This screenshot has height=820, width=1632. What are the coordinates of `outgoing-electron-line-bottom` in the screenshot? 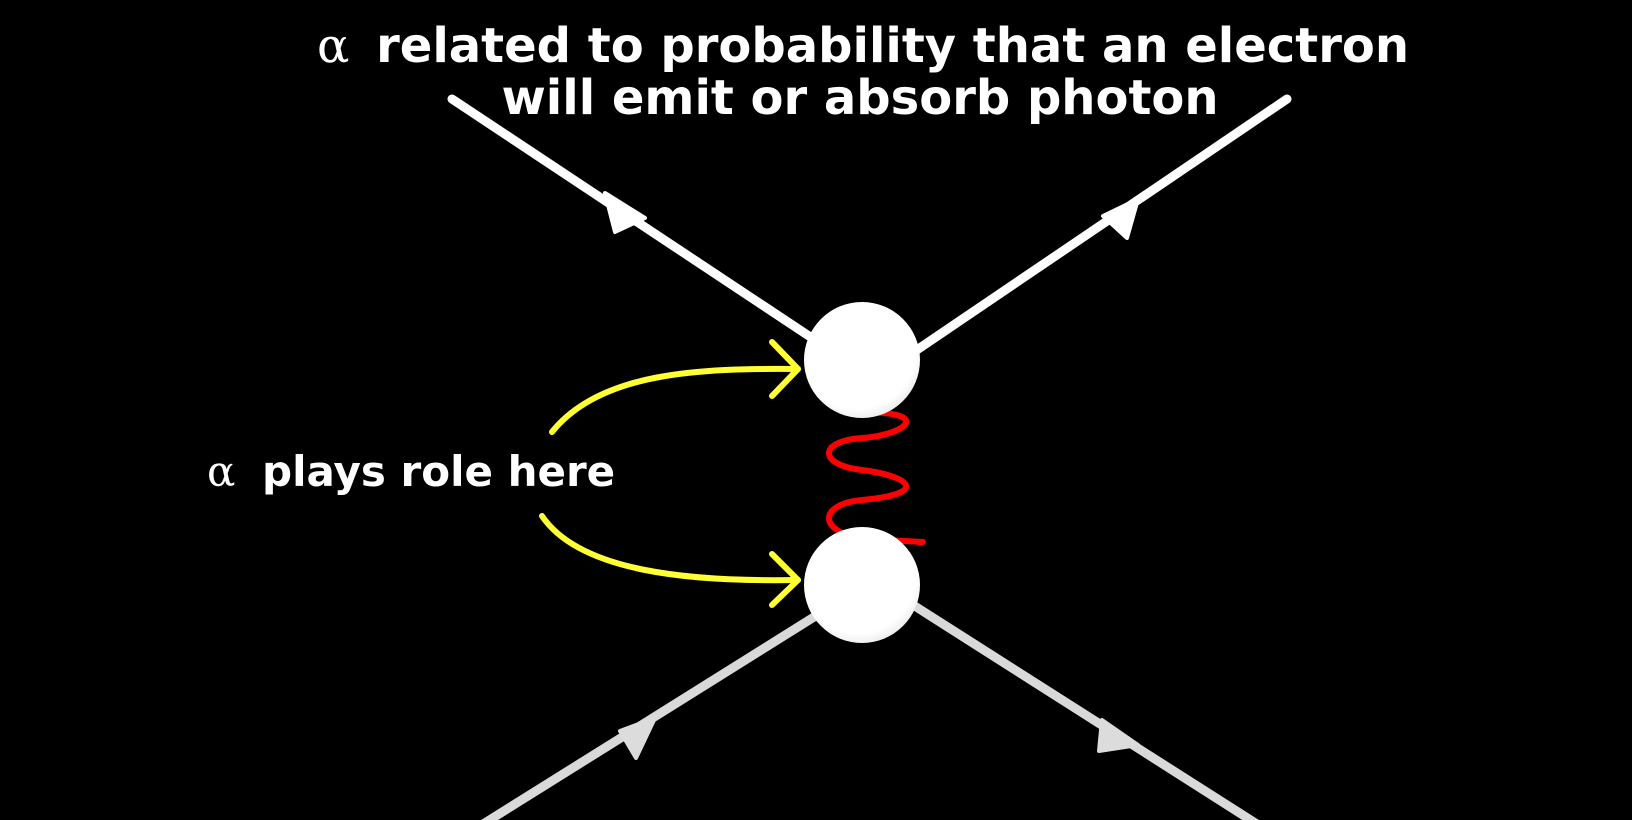 It's located at (1082, 709).